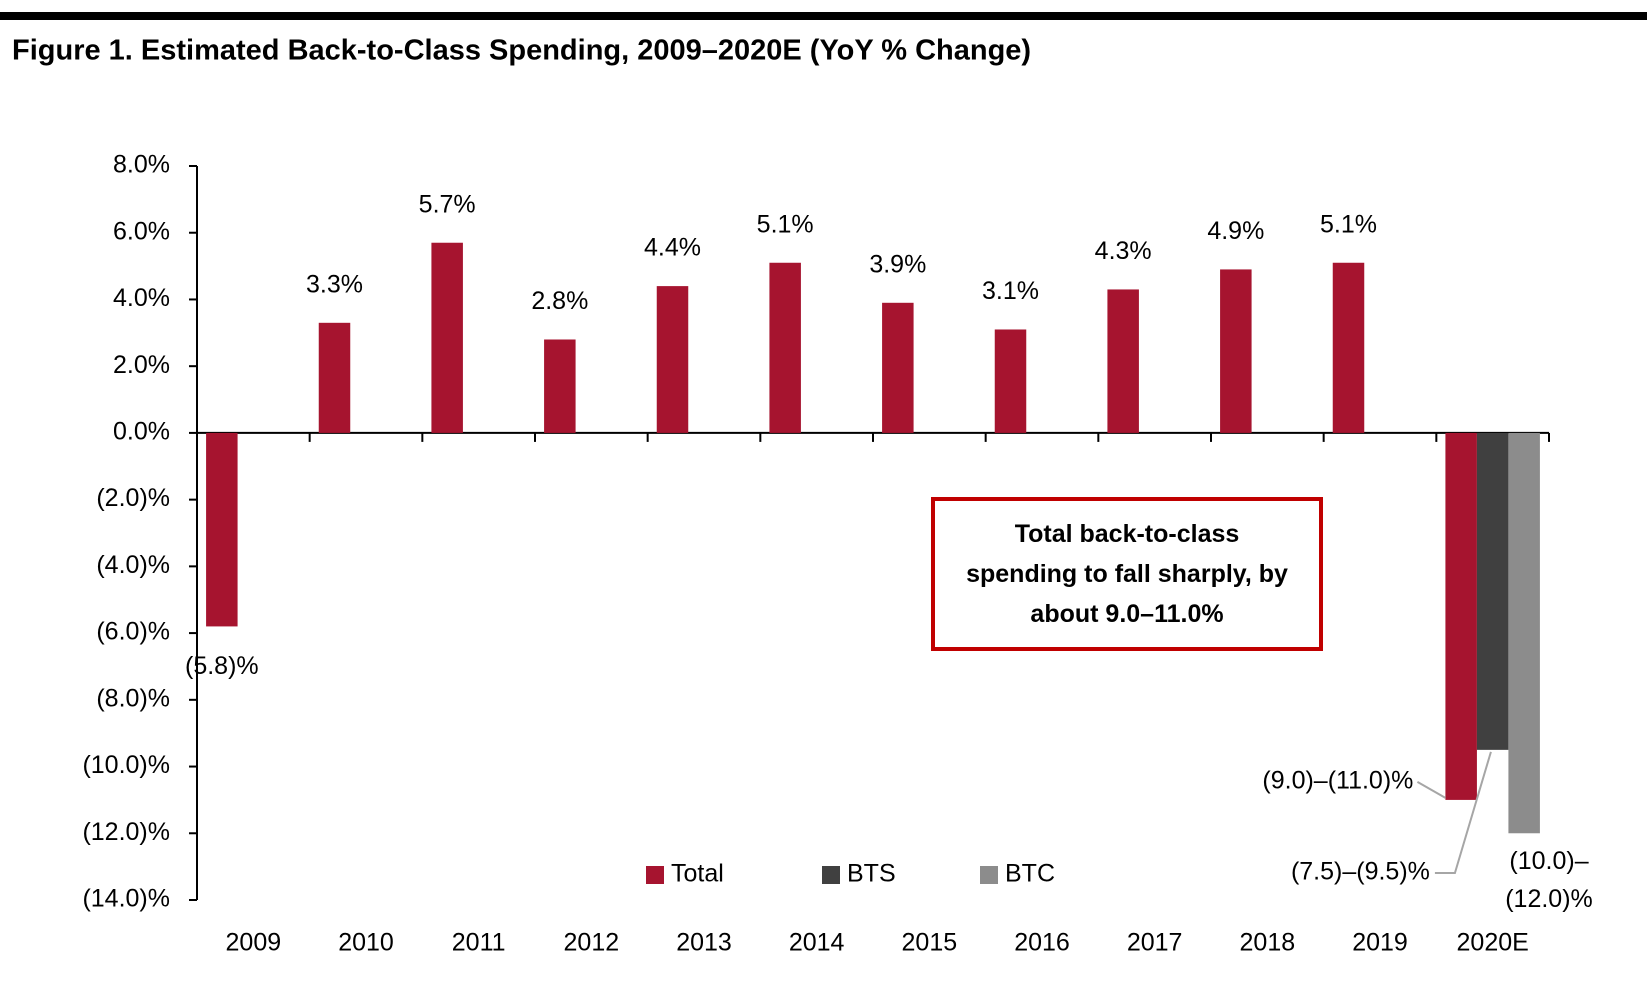 The image size is (1647, 1003). What do you see at coordinates (930, 943) in the screenshot?
I see `x-tick-label: 2015` at bounding box center [930, 943].